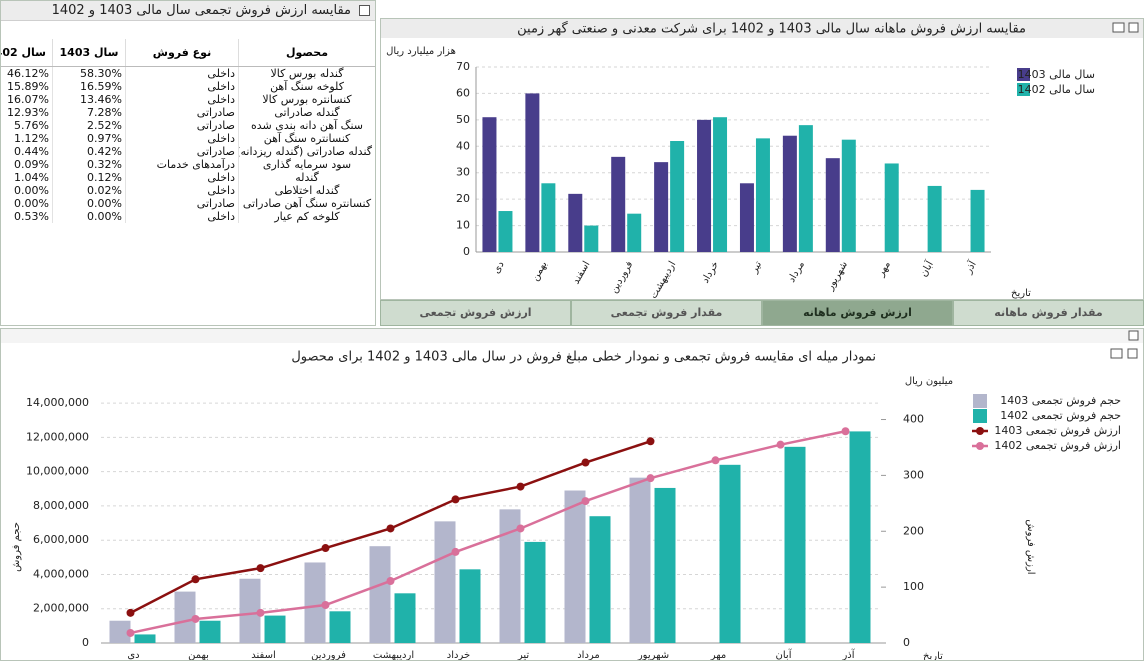 Image resolution: width=1144 pixels, height=661 pixels. What do you see at coordinates (89, 99) in the screenshot?
I see `table-cell: 13.46%` at bounding box center [89, 99].